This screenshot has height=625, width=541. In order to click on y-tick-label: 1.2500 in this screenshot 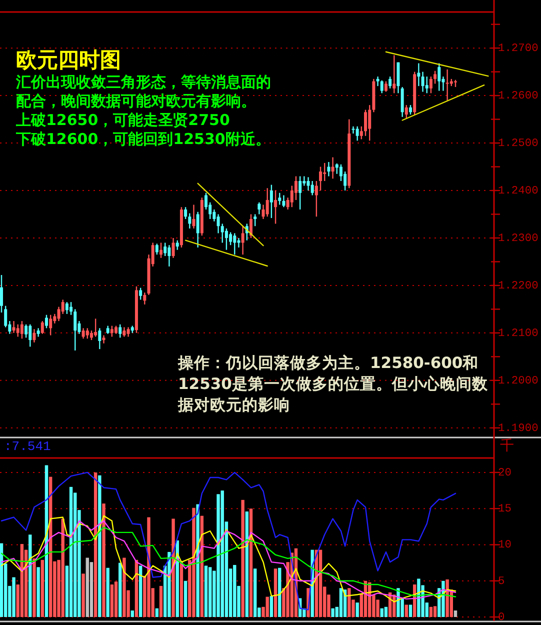, I will do `click(518, 144)`.